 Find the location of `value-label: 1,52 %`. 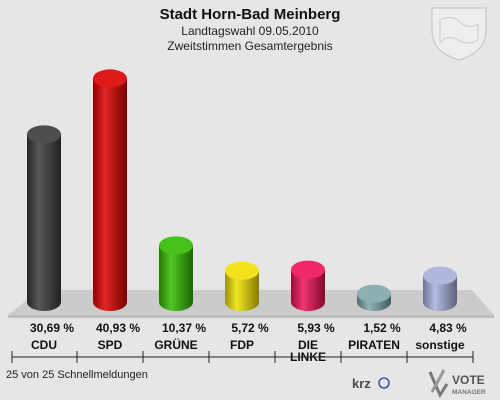

value-label: 1,52 % is located at coordinates (382, 328).